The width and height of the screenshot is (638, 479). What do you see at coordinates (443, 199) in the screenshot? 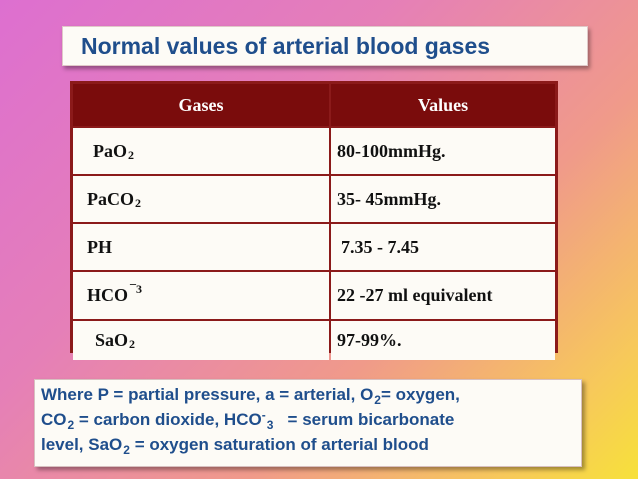
I see `value-cell-paco2: 35- 45mmHg.` at bounding box center [443, 199].